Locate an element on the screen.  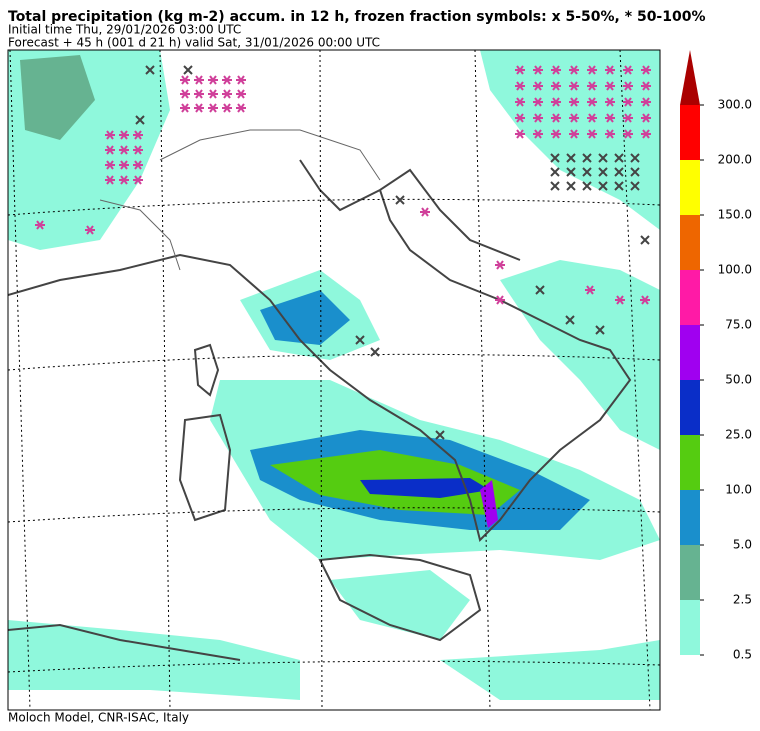
initial-time: Initial time Thu, 29/01/2026 03:00 UTC is located at coordinates (124, 30).